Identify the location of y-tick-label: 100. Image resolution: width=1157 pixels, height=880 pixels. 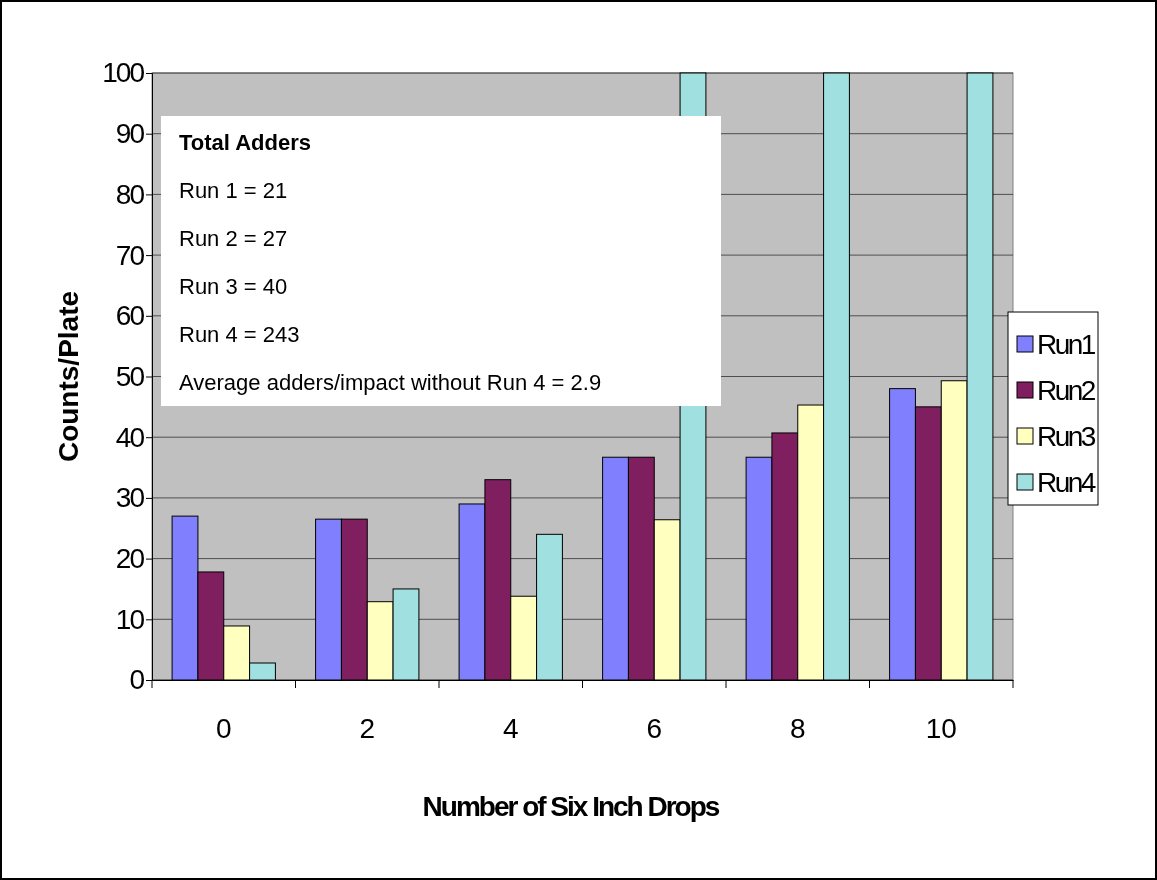
(123, 73).